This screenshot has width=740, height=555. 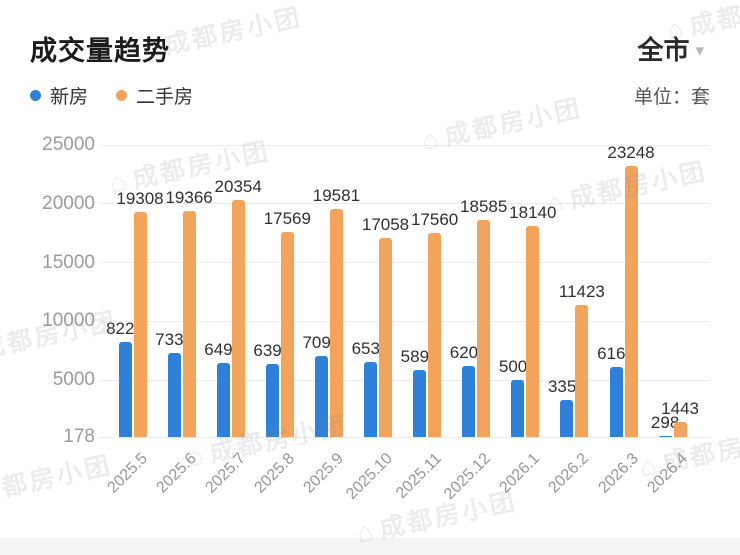 What do you see at coordinates (100, 50) in the screenshot?
I see `page-title: 成交量趋势` at bounding box center [100, 50].